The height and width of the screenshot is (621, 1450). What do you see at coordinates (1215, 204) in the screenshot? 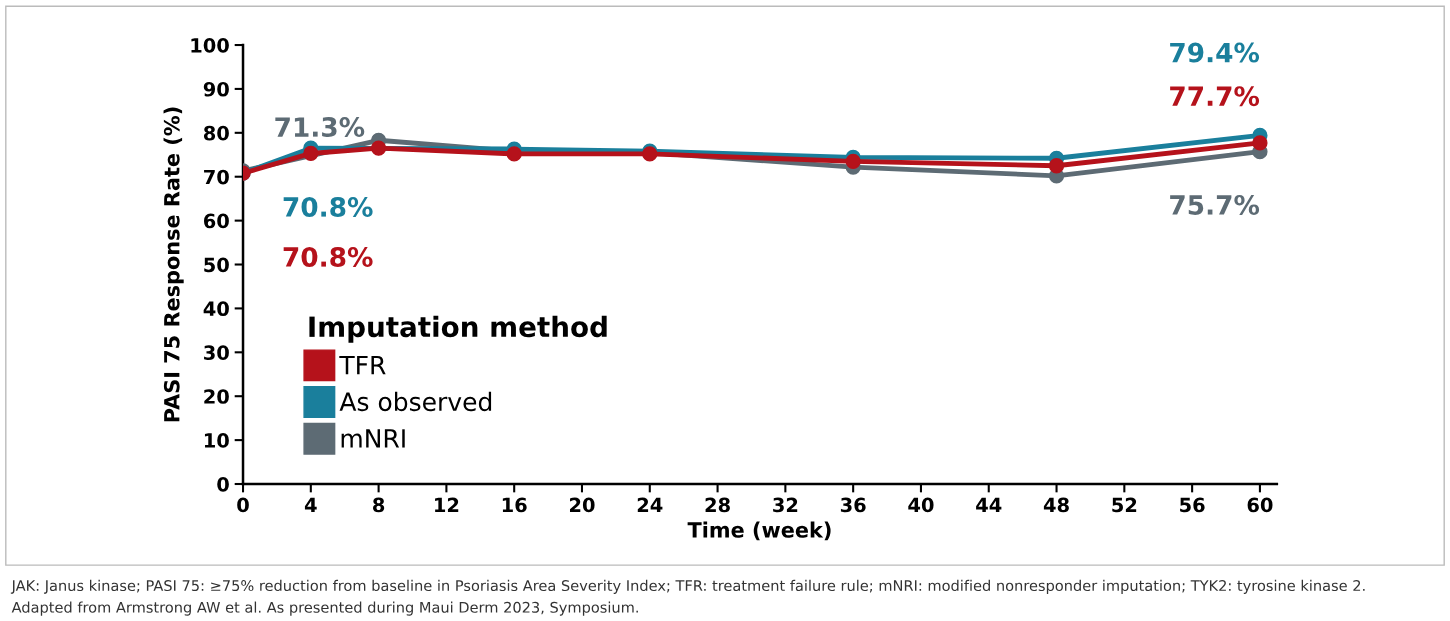
I see `data-label: 75.7%` at bounding box center [1215, 204].